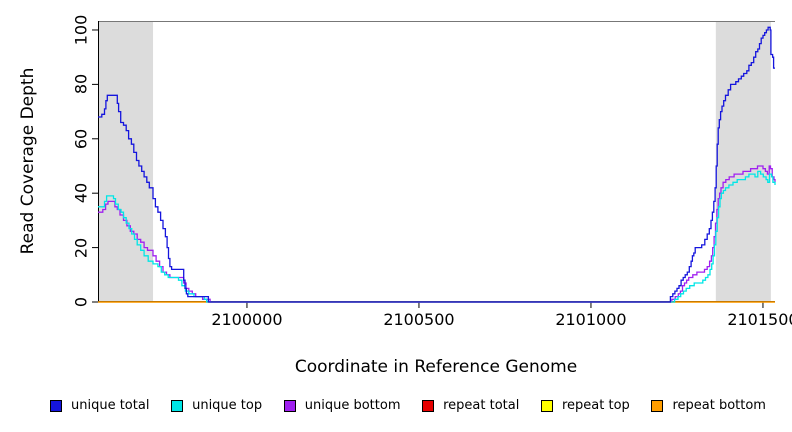 Image resolution: width=792 pixels, height=432 pixels. I want to click on repeat-top-swatch-icon, so click(547, 405).